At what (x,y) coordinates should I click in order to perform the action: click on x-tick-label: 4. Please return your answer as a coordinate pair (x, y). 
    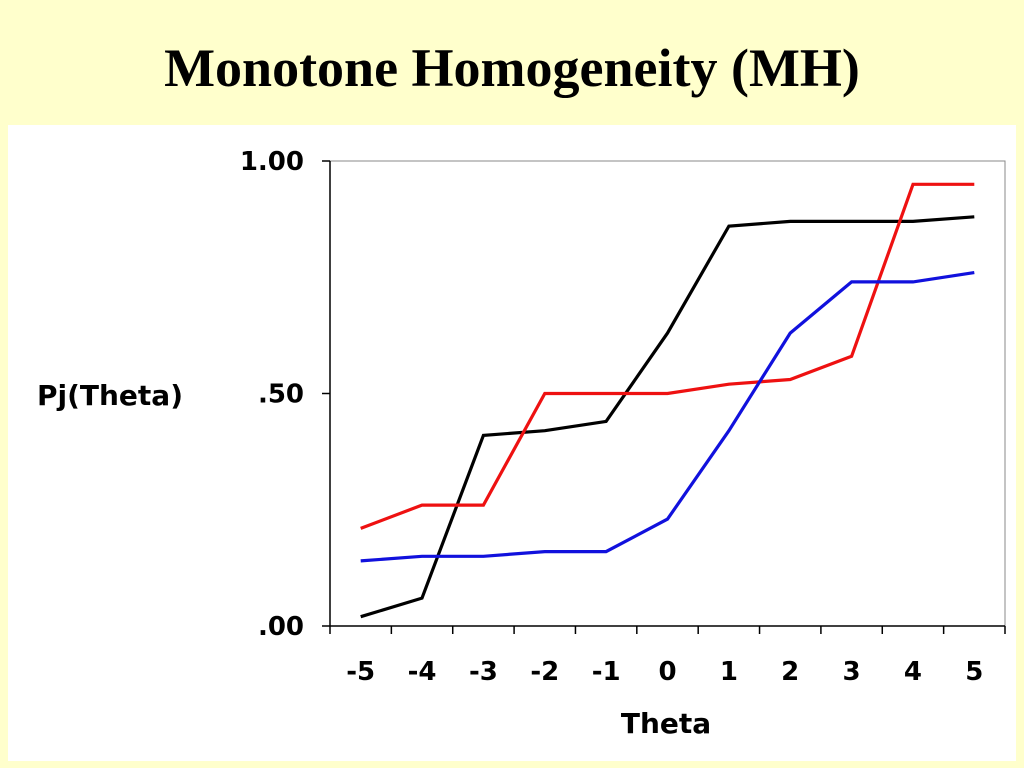
    Looking at the image, I should click on (913, 672).